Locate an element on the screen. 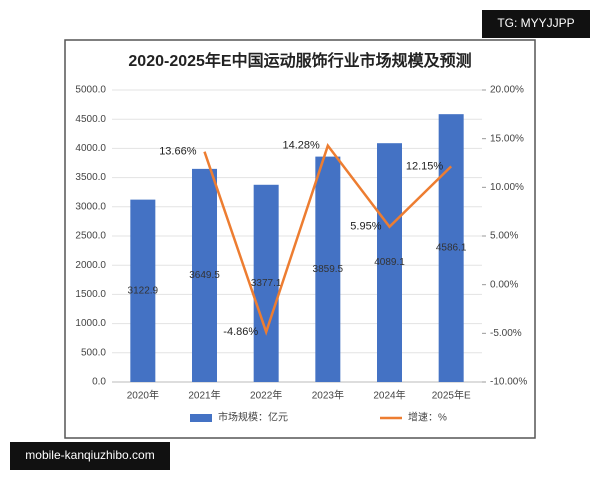 This screenshot has width=600, height=480. bar-value-label: 3649.5 is located at coordinates (204, 275).